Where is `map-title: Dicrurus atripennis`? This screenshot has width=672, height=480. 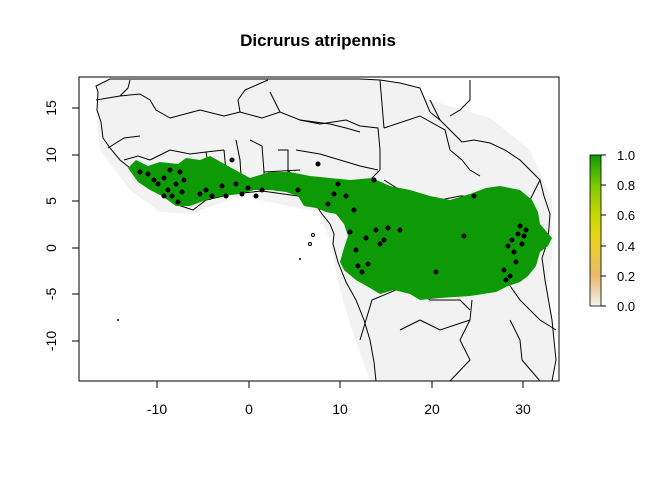
map-title: Dicrurus atripennis is located at coordinates (318, 40).